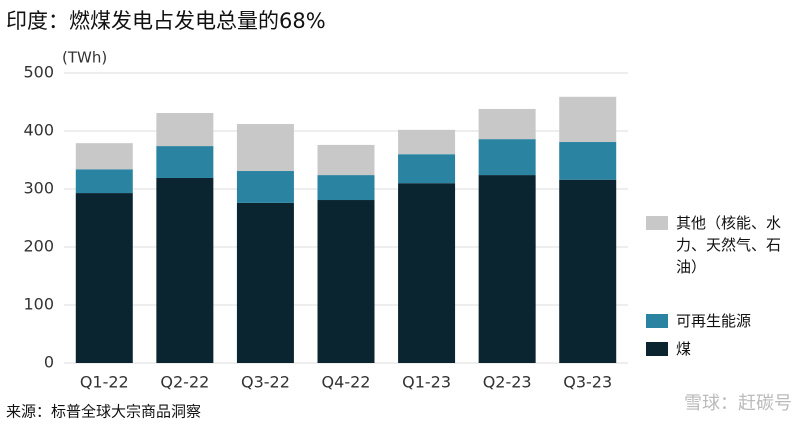 Image resolution: width=800 pixels, height=430 pixels. I want to click on source: 来源：标普全球大宗商品洞察, so click(103, 412).